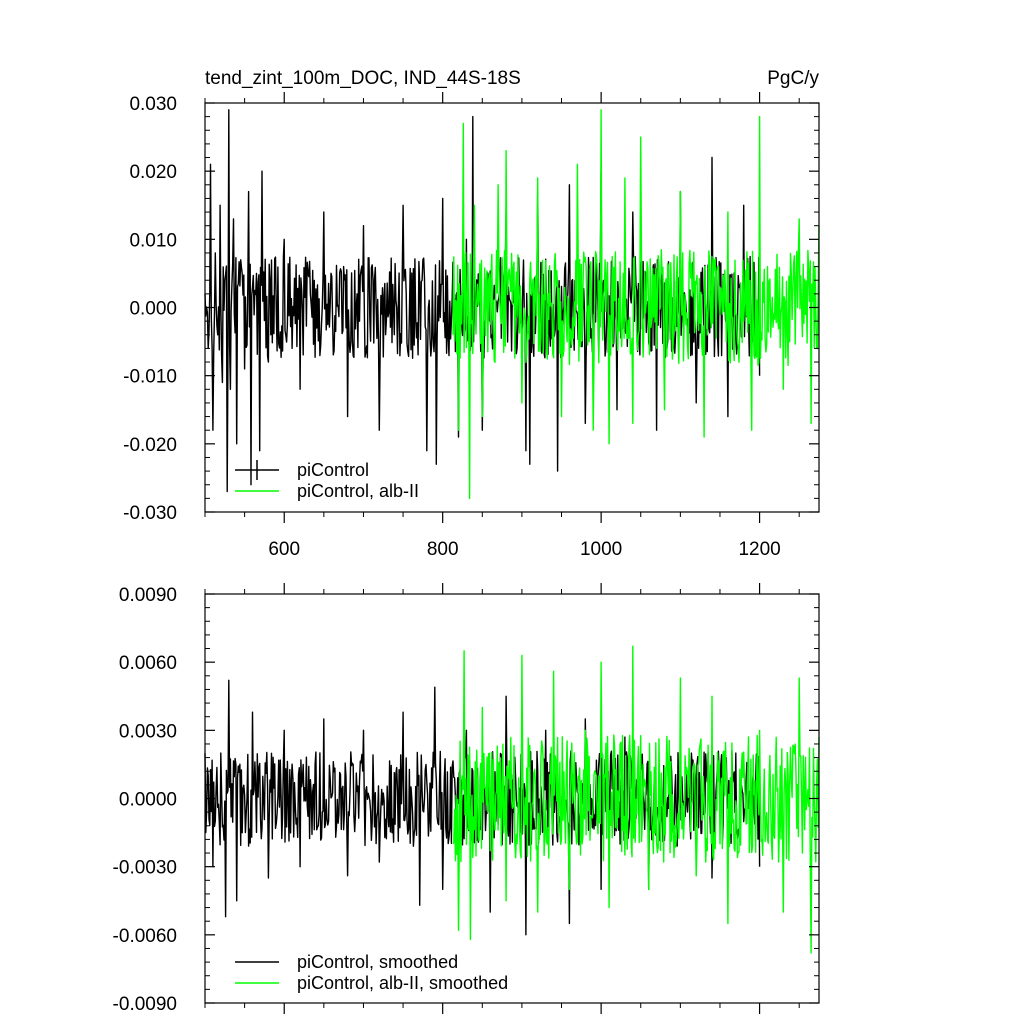 Image resolution: width=1024 pixels, height=1024 pixels. What do you see at coordinates (153, 104) in the screenshot?
I see `y-tick-label: 0.030` at bounding box center [153, 104].